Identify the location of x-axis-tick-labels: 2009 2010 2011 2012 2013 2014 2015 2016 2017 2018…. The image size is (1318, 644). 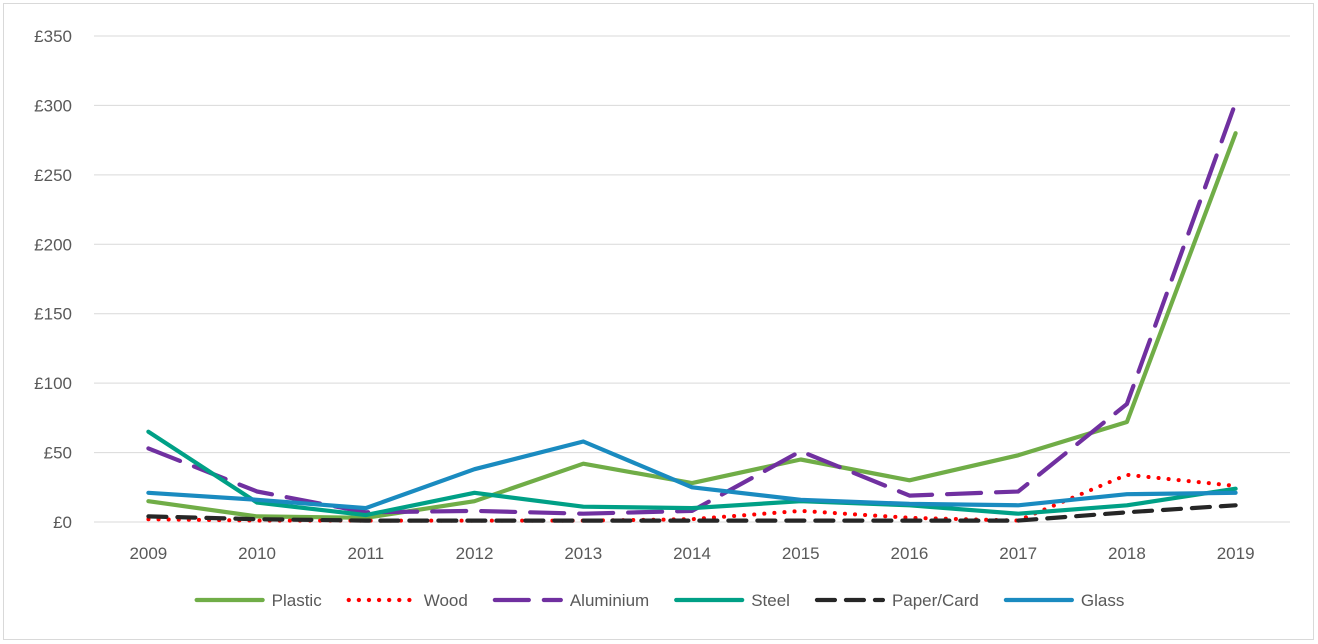
(691, 553).